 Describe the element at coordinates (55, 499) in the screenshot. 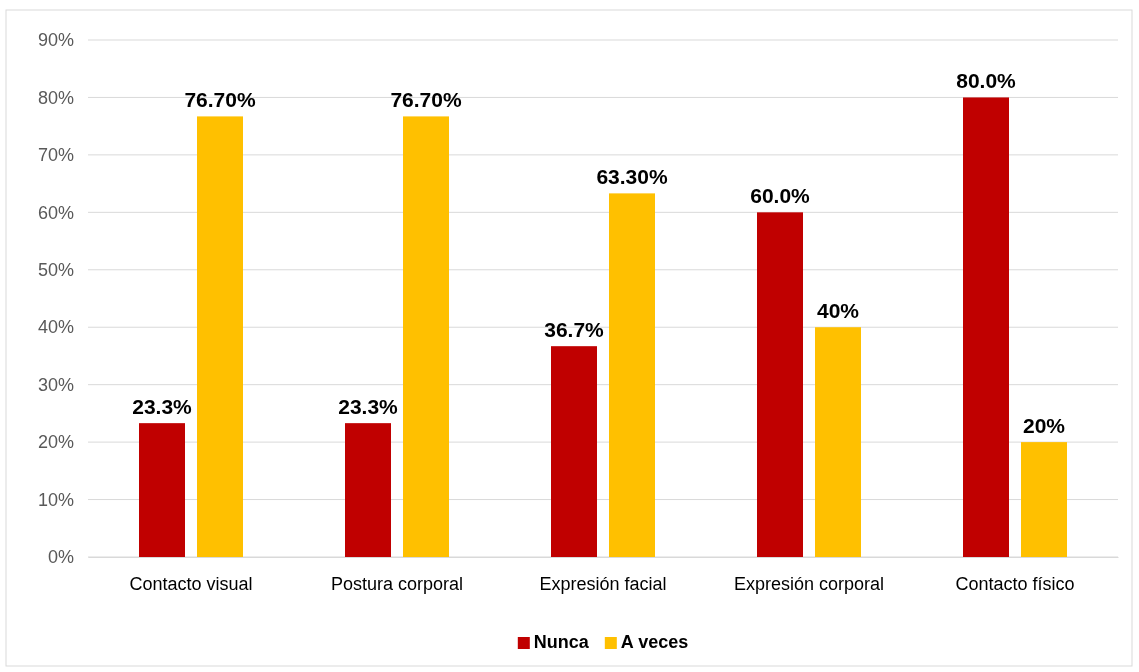

I see `y-tick-label: 10%` at that location.